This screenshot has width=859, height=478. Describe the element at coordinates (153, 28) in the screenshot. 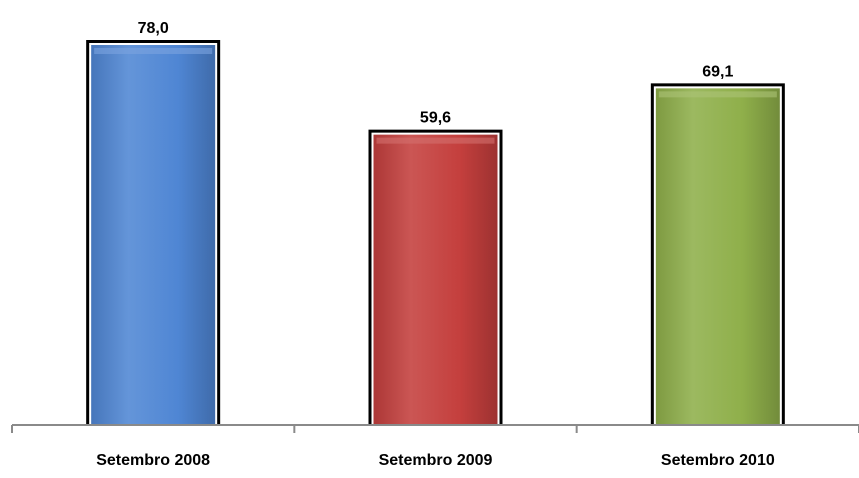

I see `value-label-1: 78,0` at that location.